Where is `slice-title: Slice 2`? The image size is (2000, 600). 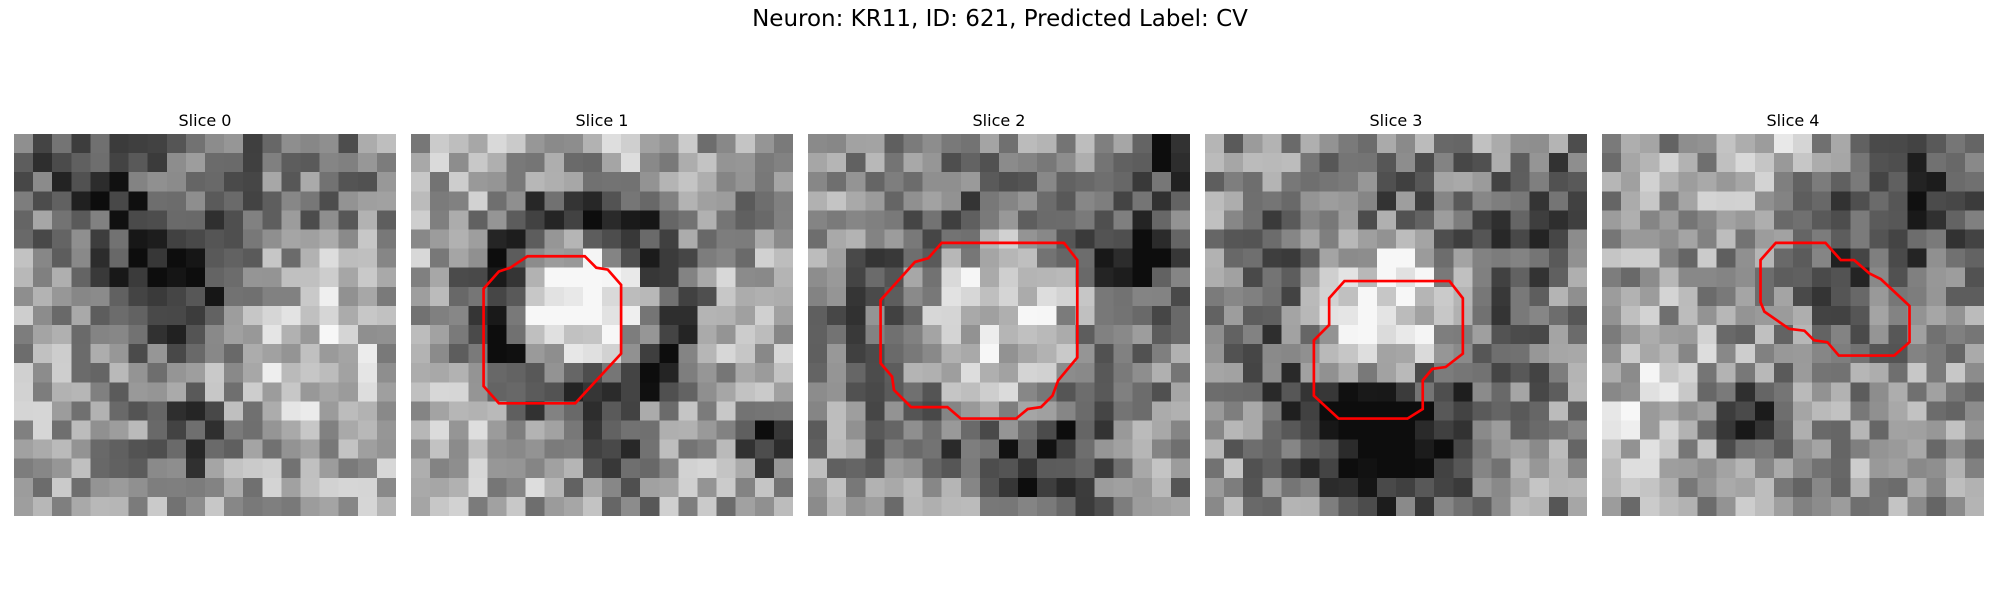
slice-title: Slice 2 is located at coordinates (999, 120).